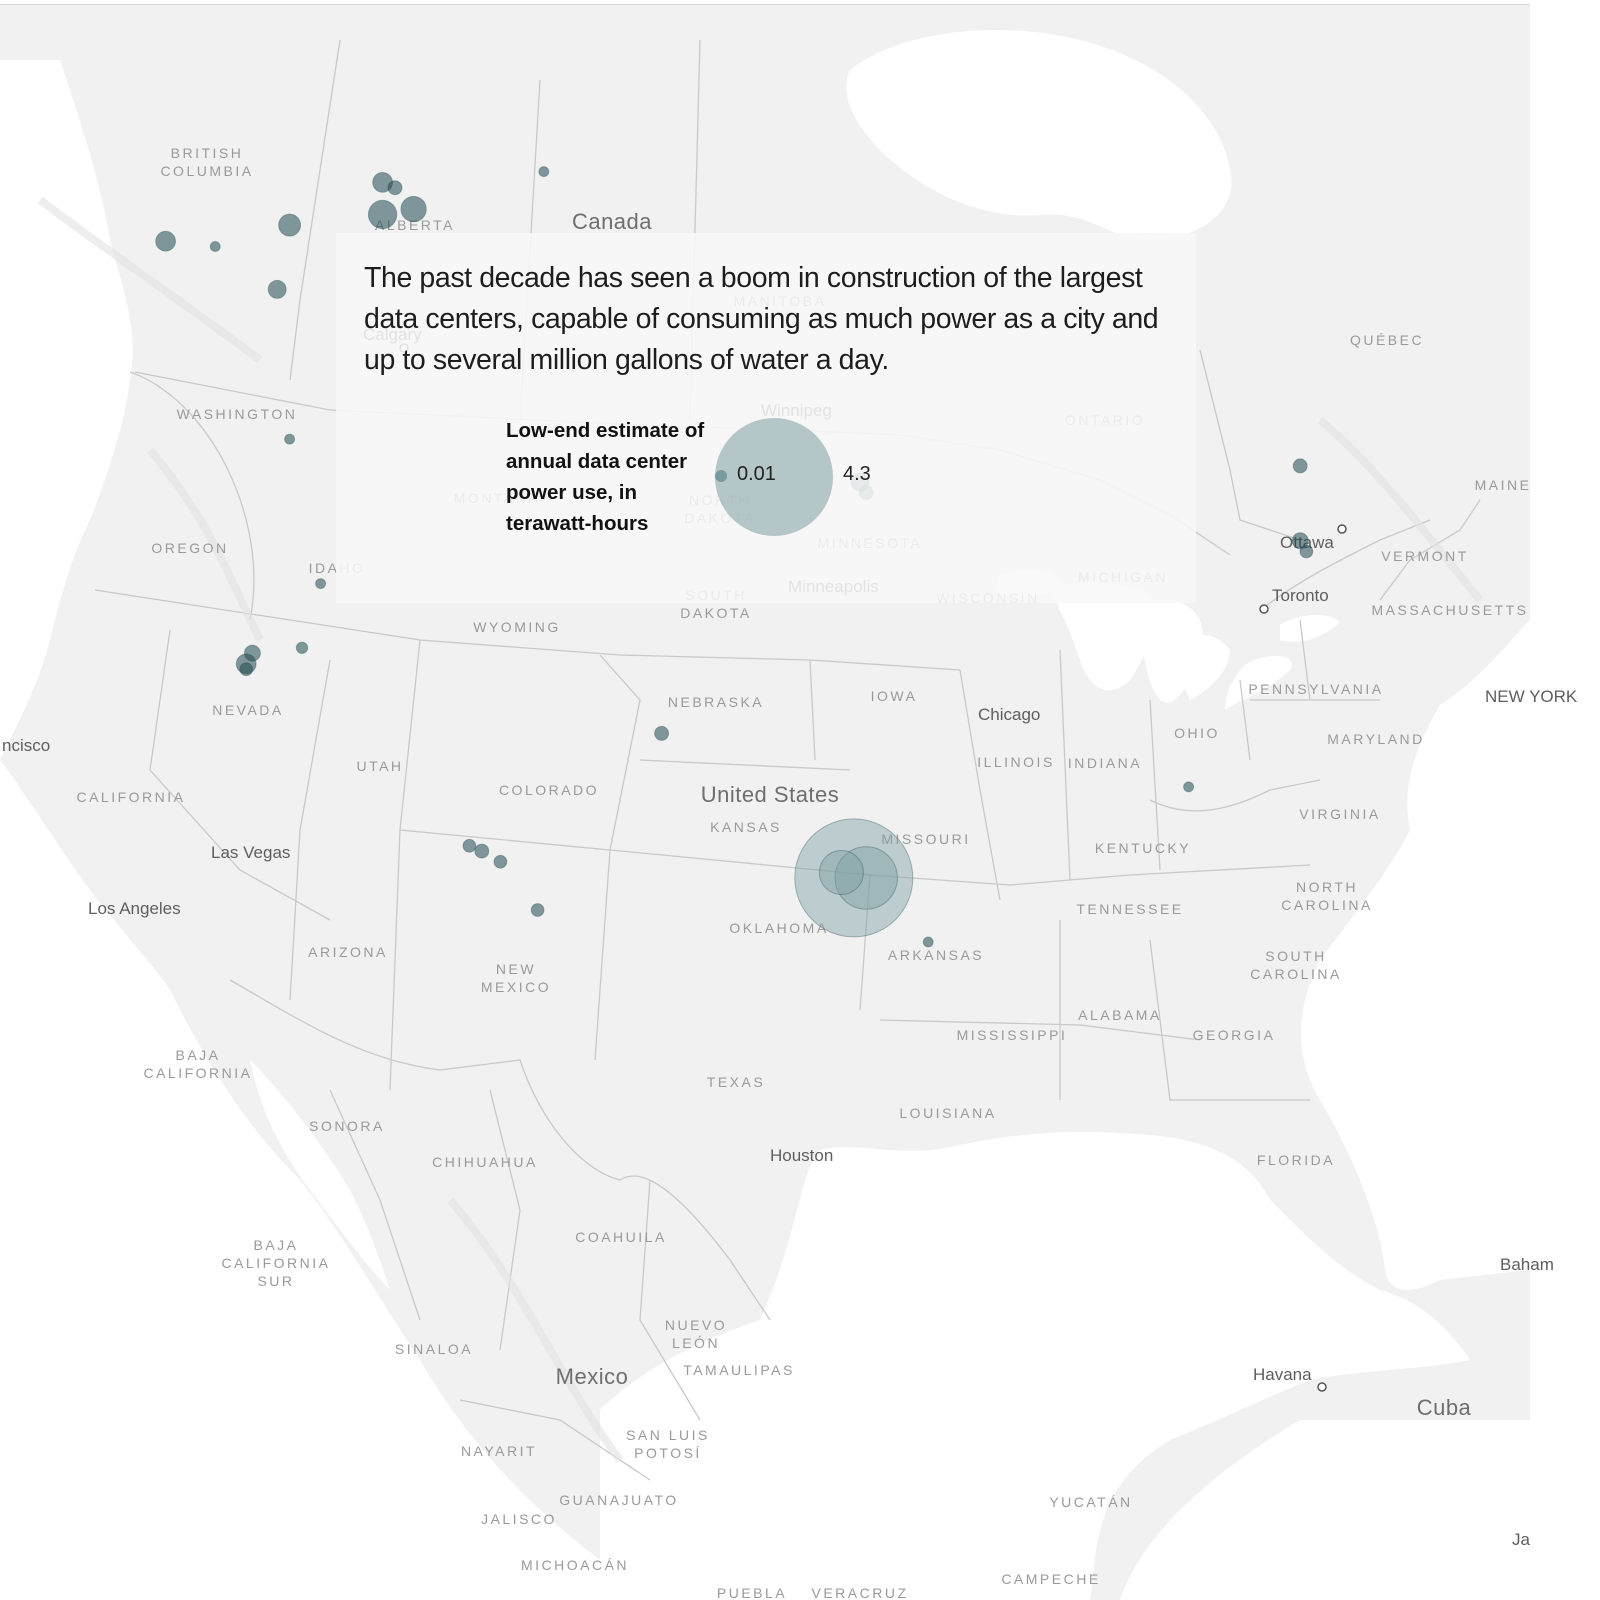  What do you see at coordinates (1387, 340) in the screenshot?
I see `state-label-qu-bec: QUÉBEC` at bounding box center [1387, 340].